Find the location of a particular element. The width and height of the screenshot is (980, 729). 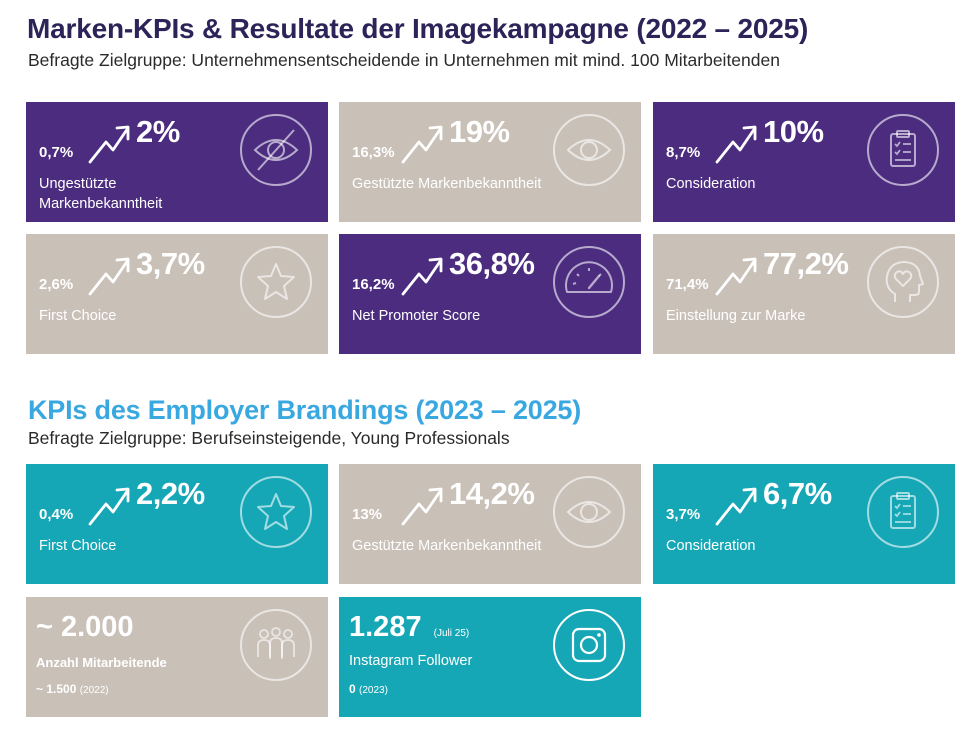

kpi-label: Einstellung zur Marke is located at coordinates (736, 316).